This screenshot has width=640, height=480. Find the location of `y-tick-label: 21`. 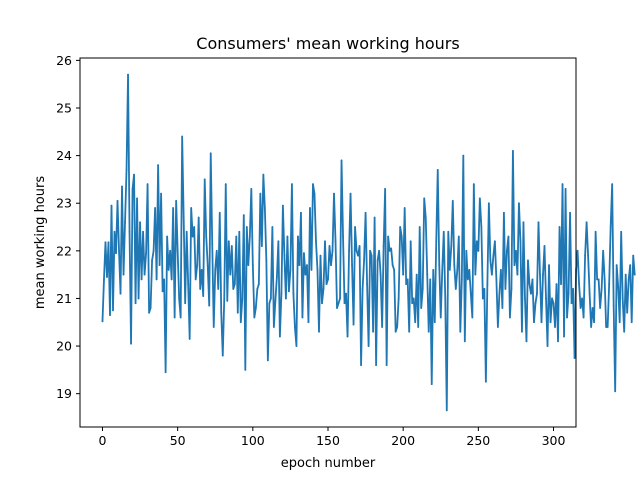

y-tick-label: 21 is located at coordinates (64, 298).